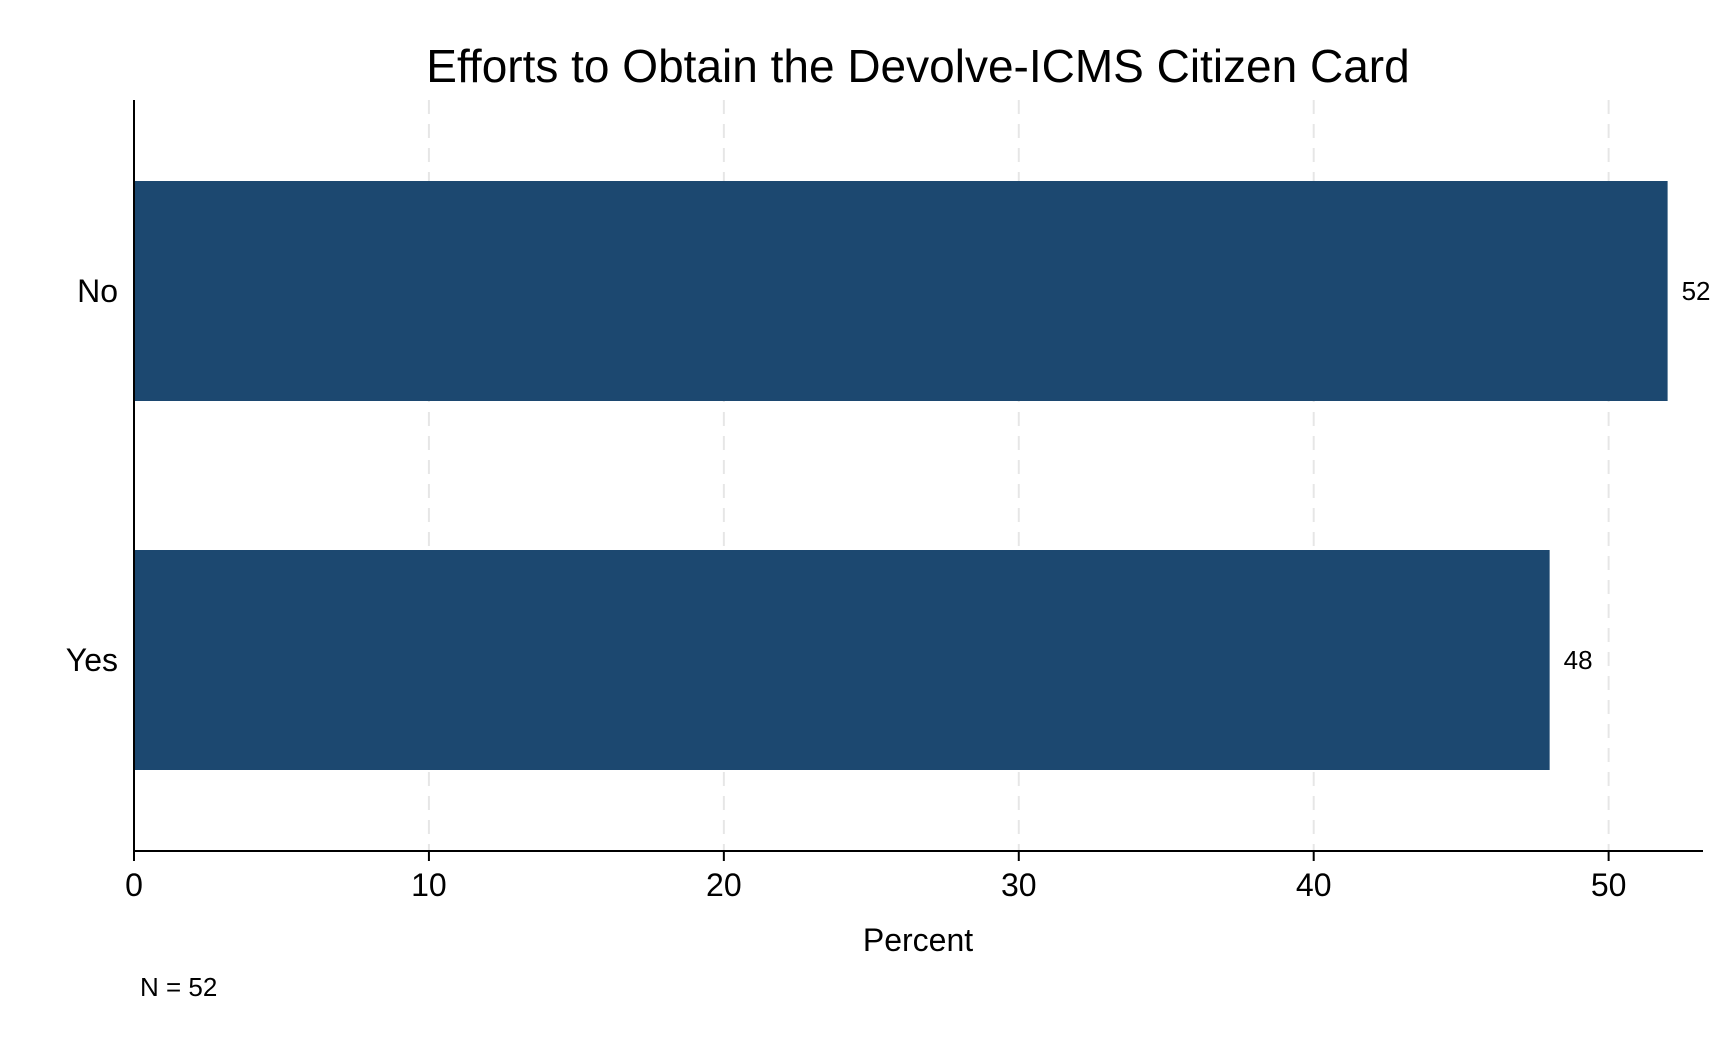  I want to click on x-tick-label-30: 30, so click(1019, 885).